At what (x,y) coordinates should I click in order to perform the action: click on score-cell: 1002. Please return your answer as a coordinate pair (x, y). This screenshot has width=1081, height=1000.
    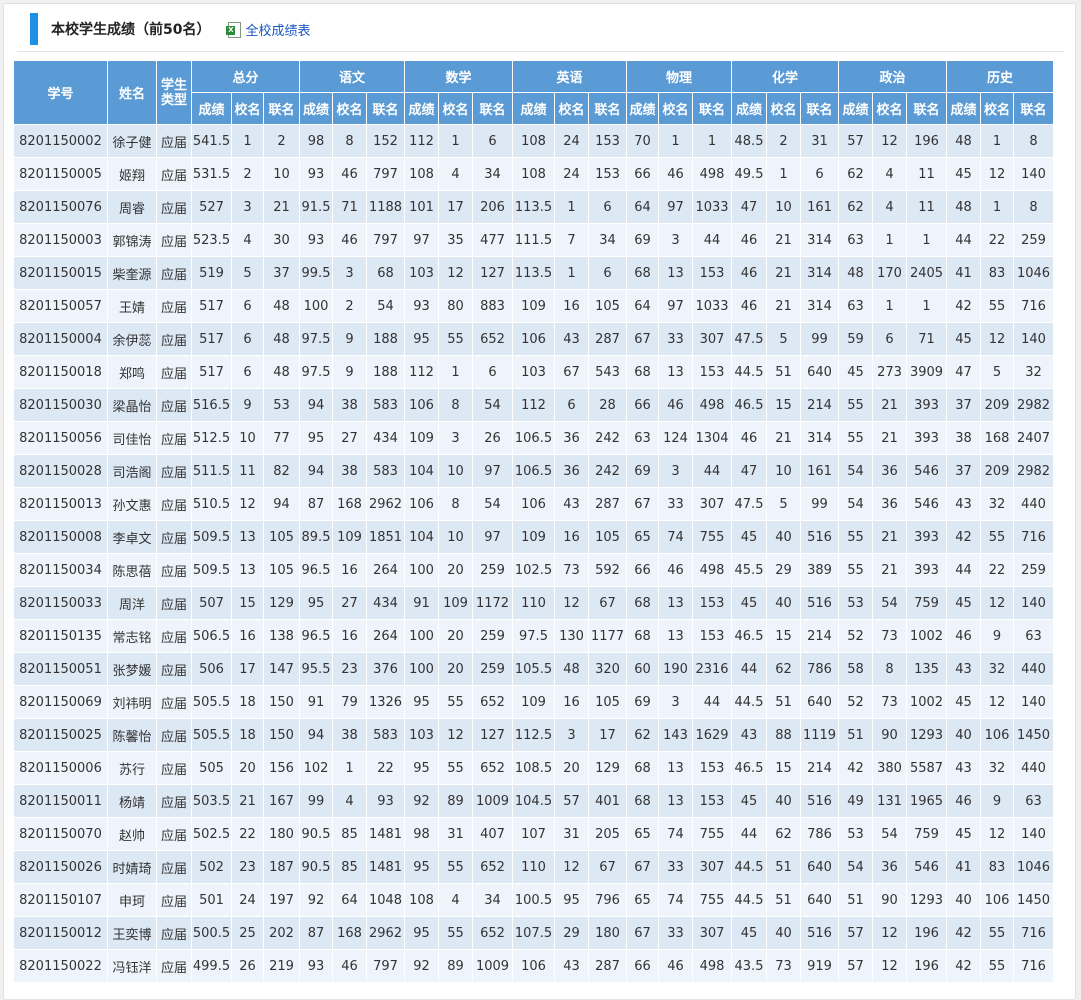
    Looking at the image, I should click on (926, 702).